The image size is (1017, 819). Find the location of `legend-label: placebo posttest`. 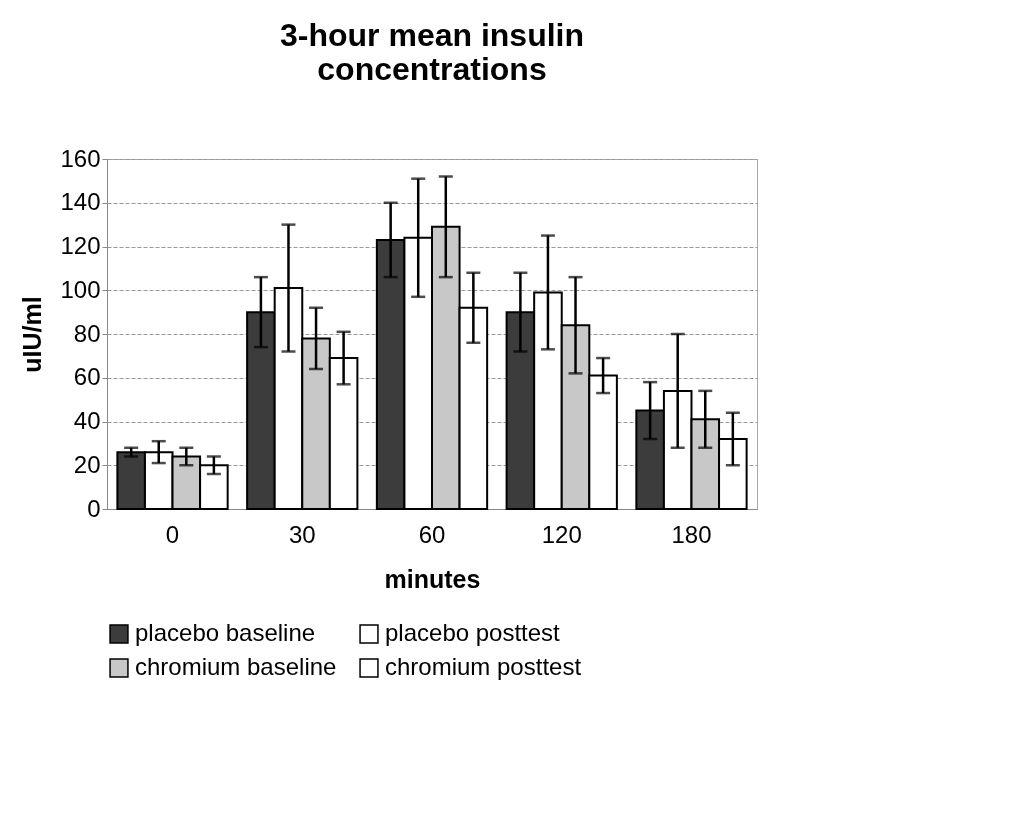

legend-label: placebo posttest is located at coordinates (473, 632).